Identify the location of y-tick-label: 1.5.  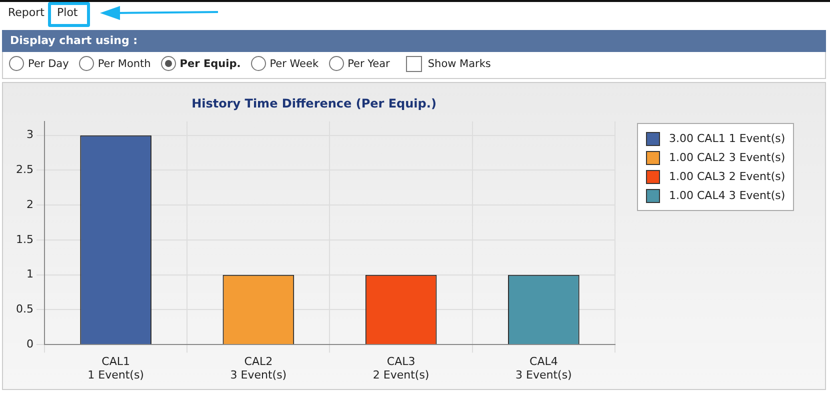
(25, 239).